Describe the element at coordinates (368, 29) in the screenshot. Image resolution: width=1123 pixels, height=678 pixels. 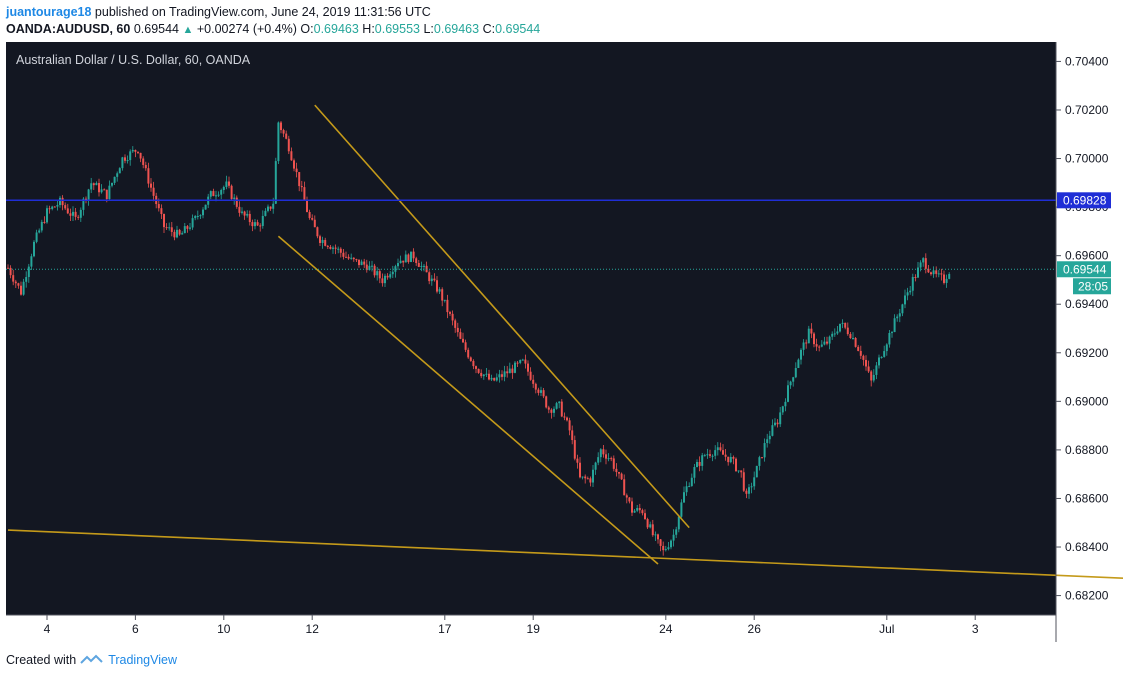
I see `high-label: H:` at that location.